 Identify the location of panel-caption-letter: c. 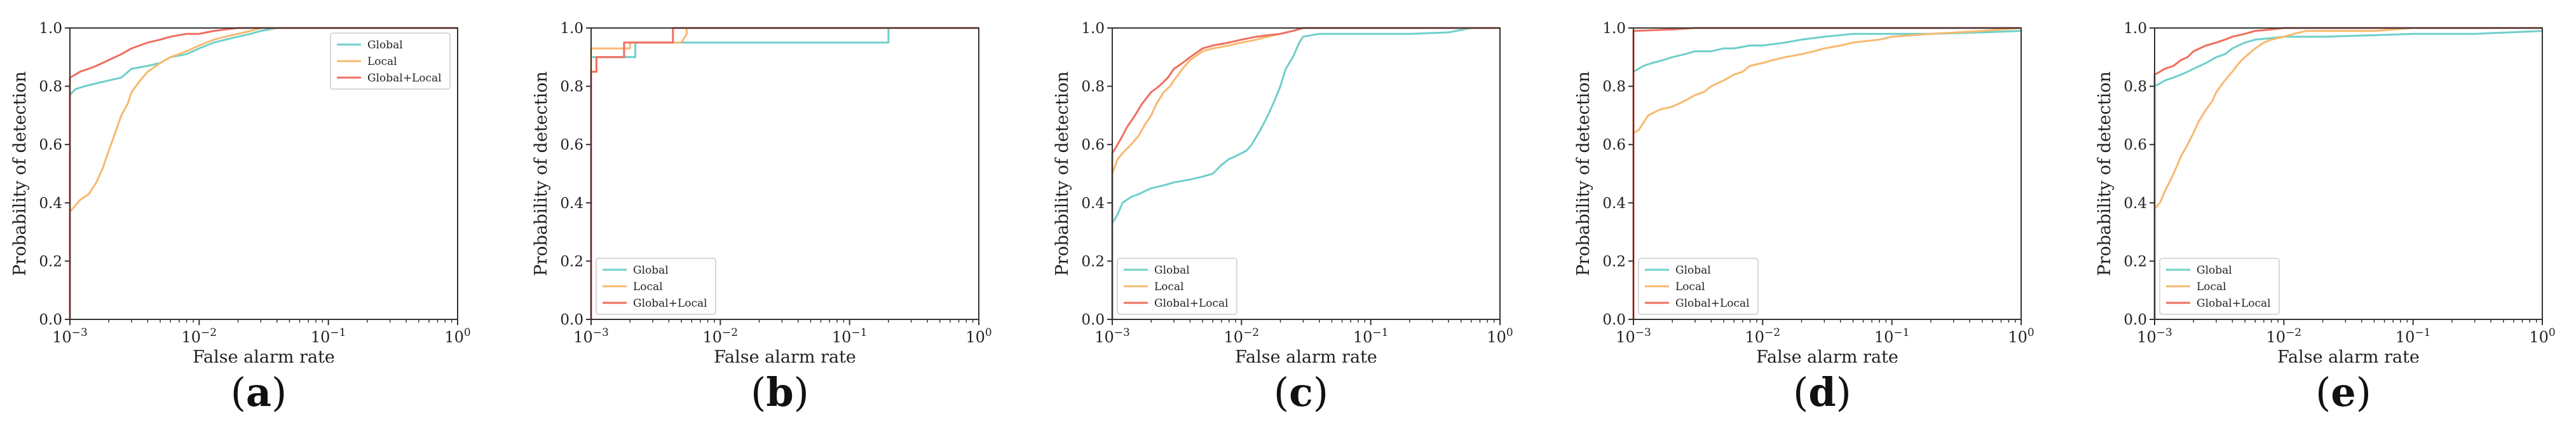
(1301, 392).